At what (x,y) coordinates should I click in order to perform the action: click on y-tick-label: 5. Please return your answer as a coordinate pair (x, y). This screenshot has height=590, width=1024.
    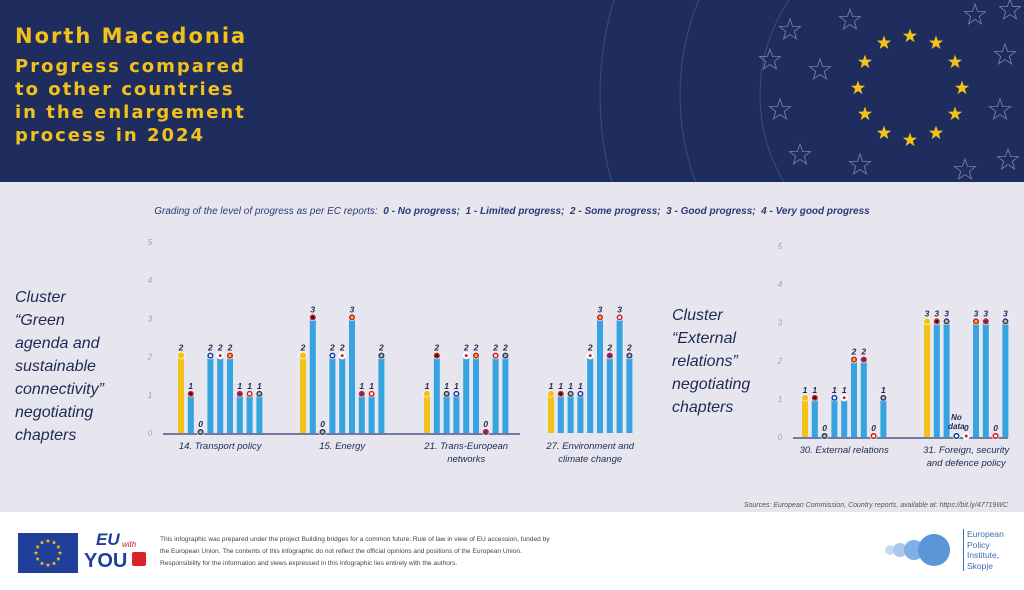
    Looking at the image, I should click on (150, 242).